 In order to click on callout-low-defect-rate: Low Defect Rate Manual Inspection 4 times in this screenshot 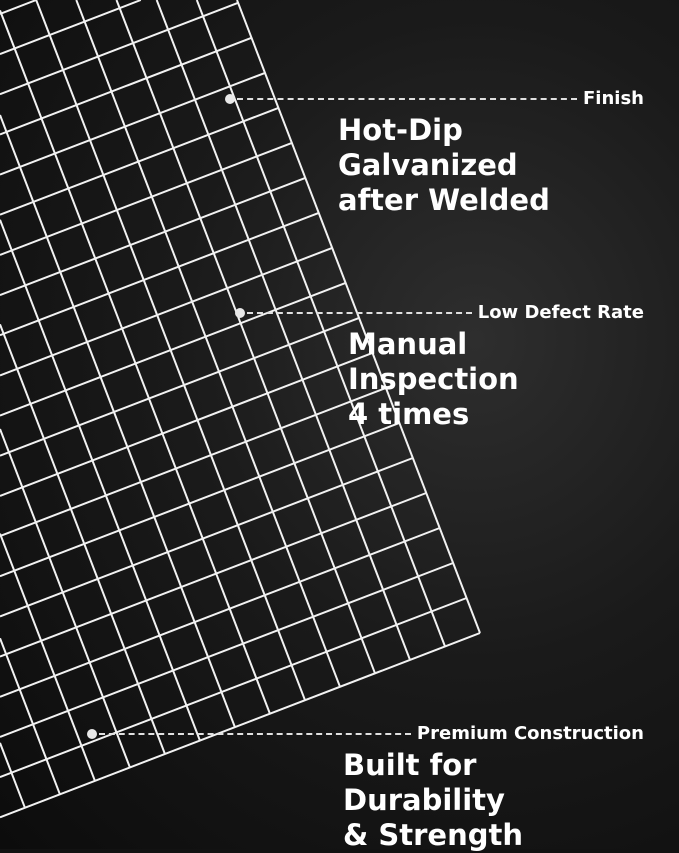, I will do `click(431, 367)`.